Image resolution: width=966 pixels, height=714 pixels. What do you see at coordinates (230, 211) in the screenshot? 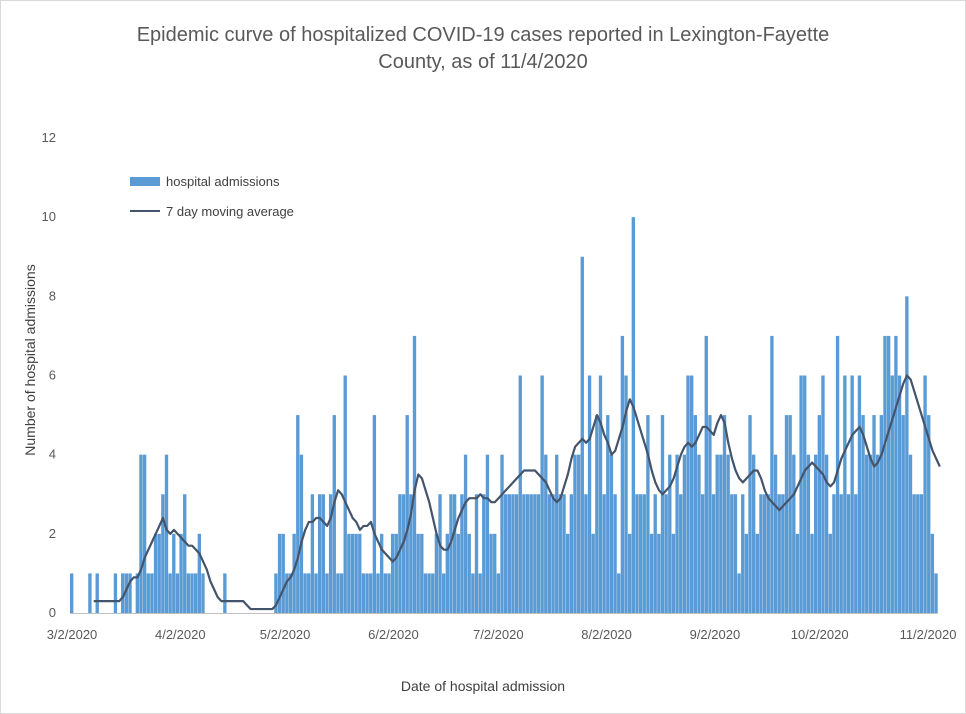
I see `legend-label-moving-average: 7 day moving average` at bounding box center [230, 211].